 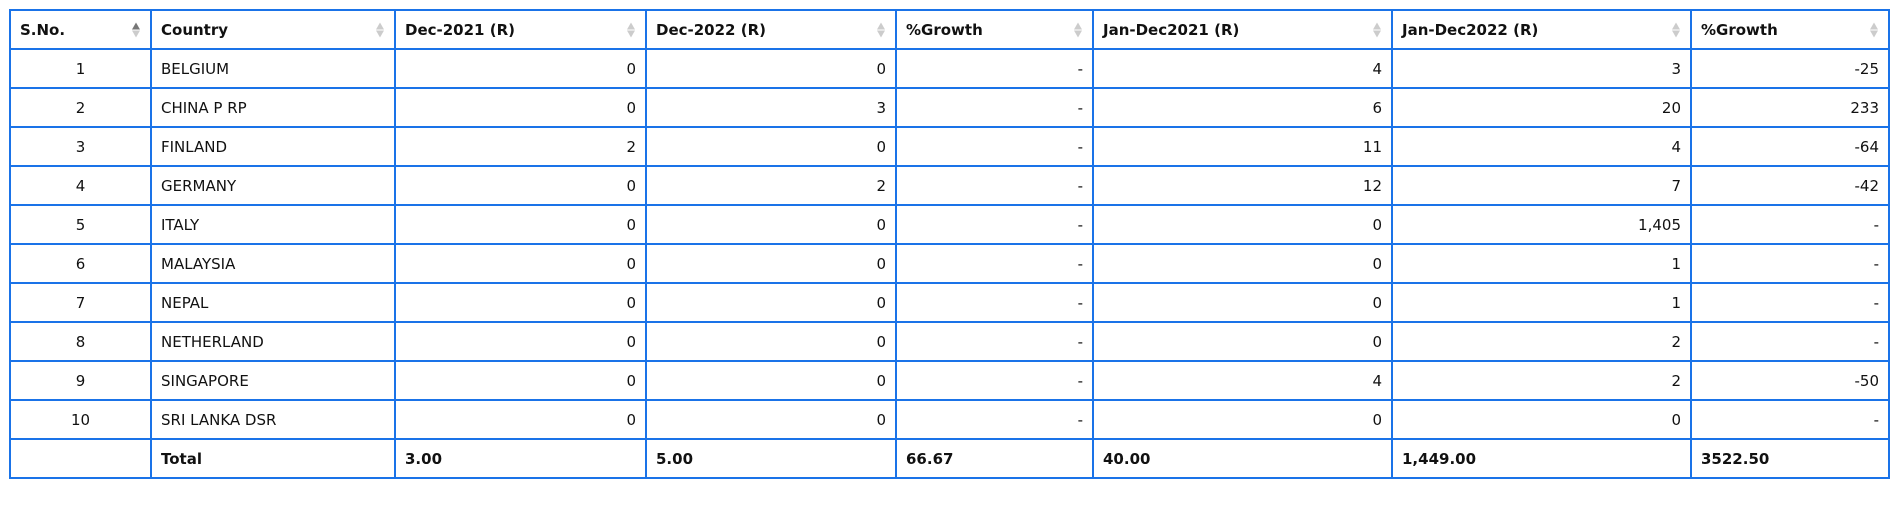 I want to click on table-cell: NETHERLAND, so click(x=273, y=341).